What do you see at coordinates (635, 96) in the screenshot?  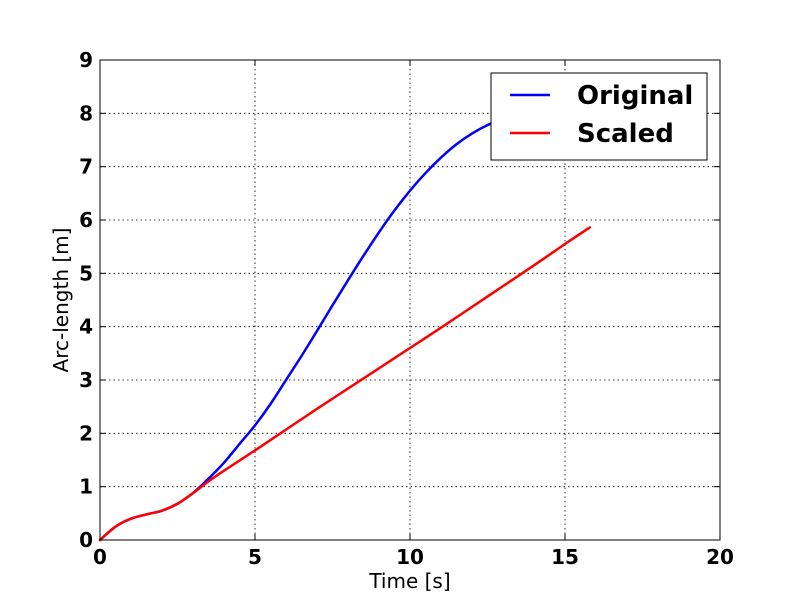 I see `legend-label-original: Original` at bounding box center [635, 96].